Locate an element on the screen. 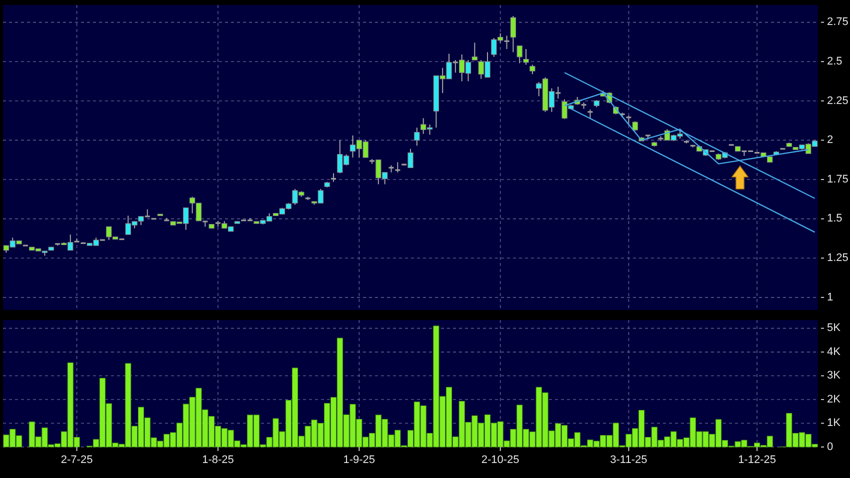 The image size is (850, 478). y-tick-label: 1K is located at coordinates (834, 423).